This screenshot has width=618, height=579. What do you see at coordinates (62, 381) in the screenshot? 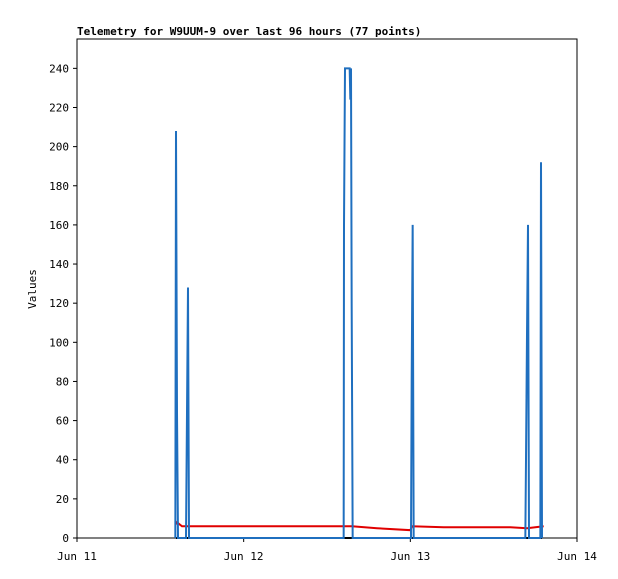
I see `y-tick-label: 80` at bounding box center [62, 381].